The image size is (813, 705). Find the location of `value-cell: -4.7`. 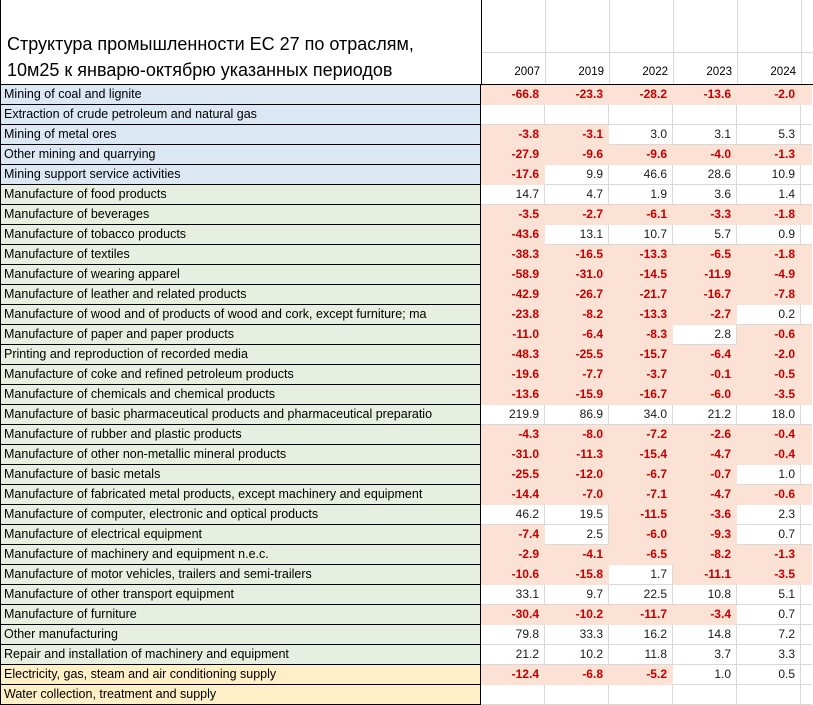

value-cell: -4.7 is located at coordinates (705, 495).